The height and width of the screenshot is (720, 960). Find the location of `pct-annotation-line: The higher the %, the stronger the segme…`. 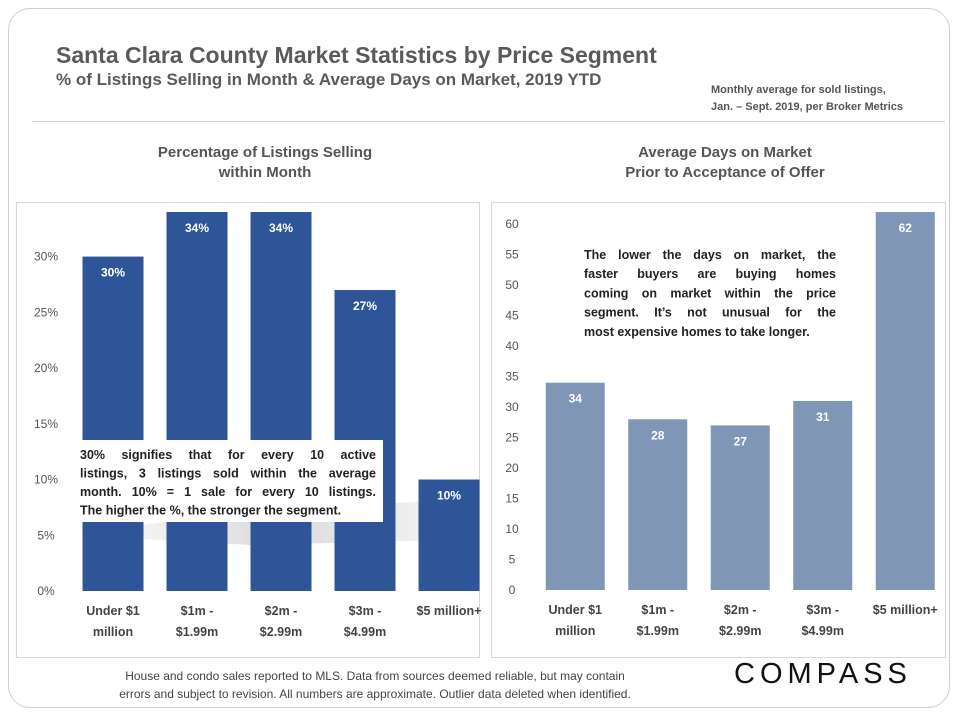

pct-annotation-line: The higher the %, the stronger the segme… is located at coordinates (210, 511).